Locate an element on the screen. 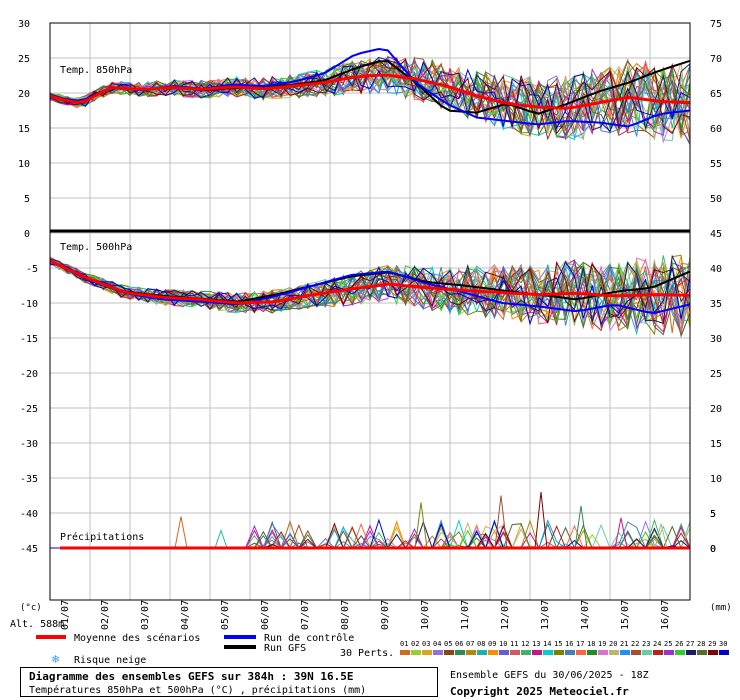  x-date-label: 10/07 is located at coordinates (425, 615).